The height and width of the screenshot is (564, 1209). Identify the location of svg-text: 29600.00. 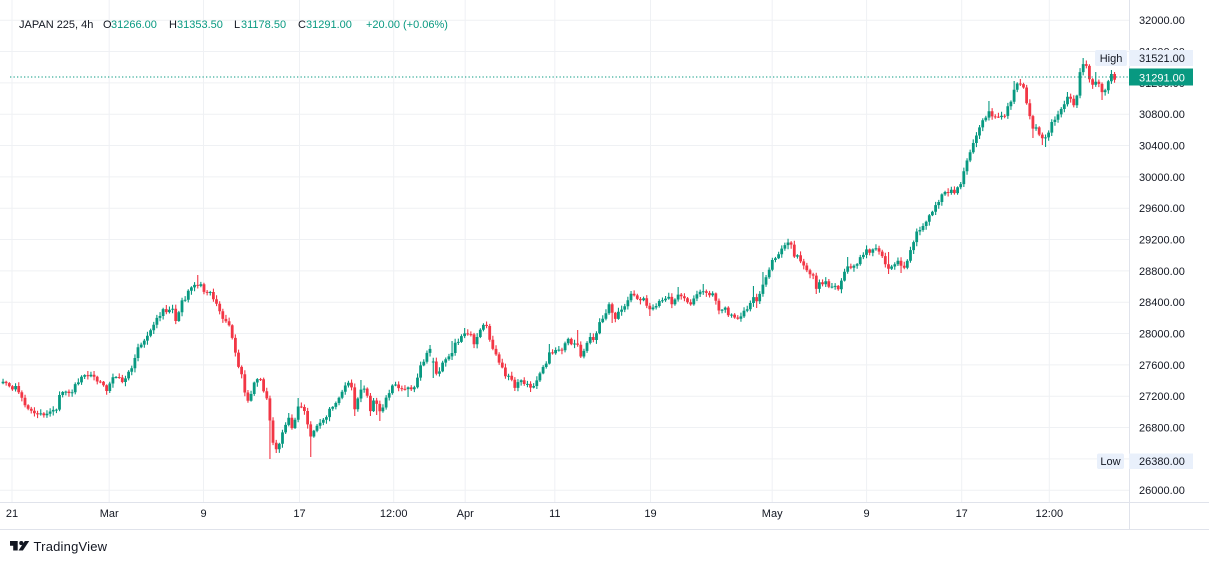
(1162, 209).